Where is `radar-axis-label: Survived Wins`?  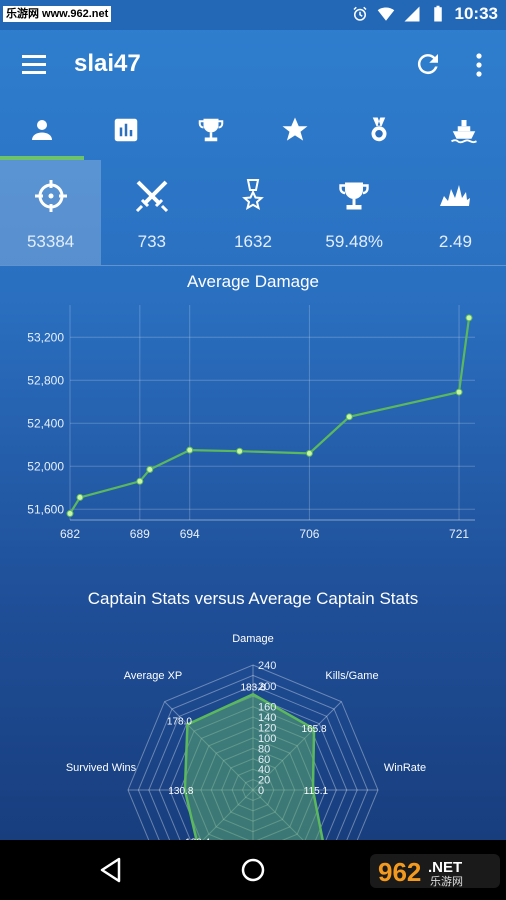 radar-axis-label: Survived Wins is located at coordinates (101, 768).